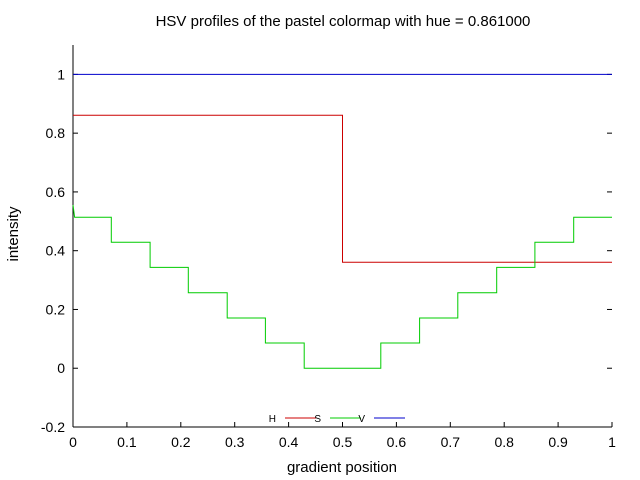 The width and height of the screenshot is (640, 480). What do you see at coordinates (343, 442) in the screenshot?
I see `x-tick-label: 0.5` at bounding box center [343, 442].